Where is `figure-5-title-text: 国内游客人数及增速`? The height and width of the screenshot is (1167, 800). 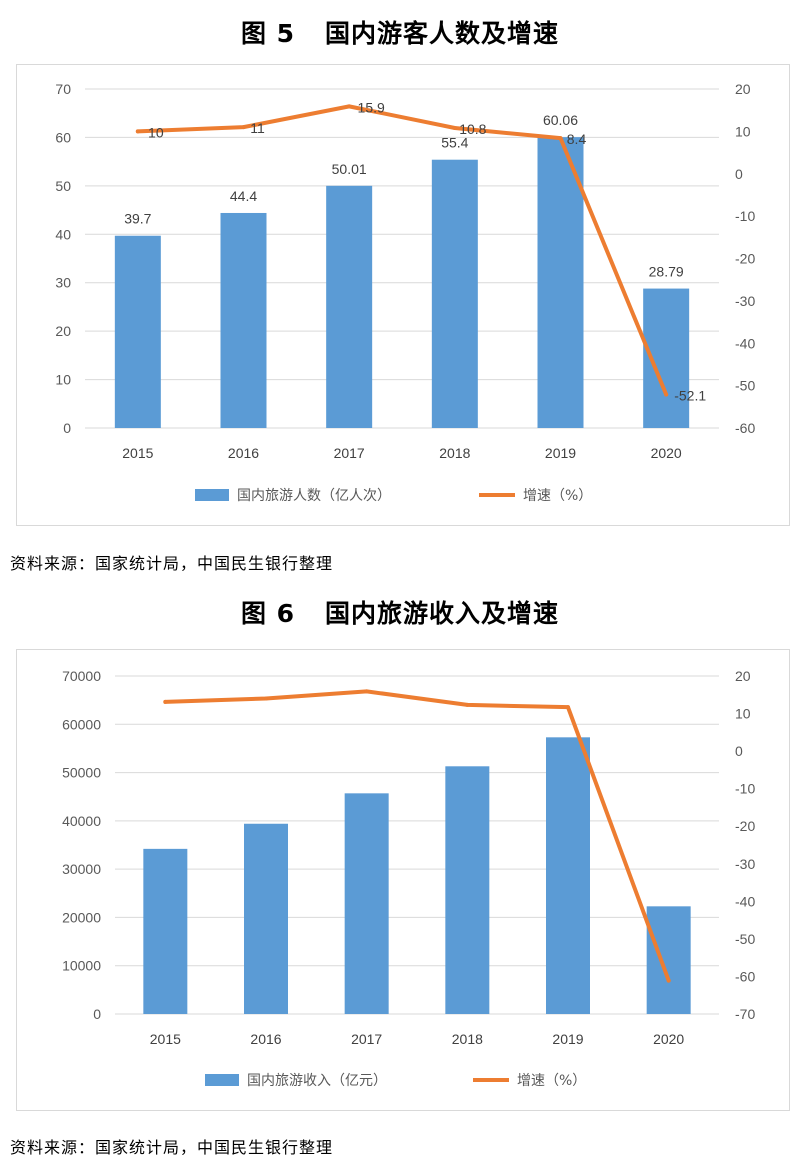
figure-5-title-text: 国内游客人数及增速 is located at coordinates (442, 33).